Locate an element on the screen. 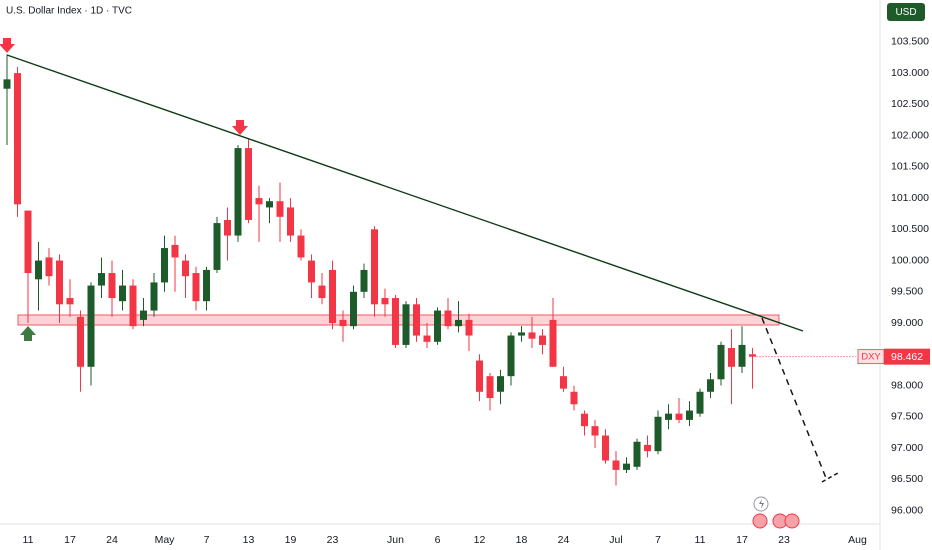  y-tick-label: 98.000 is located at coordinates (907, 385).